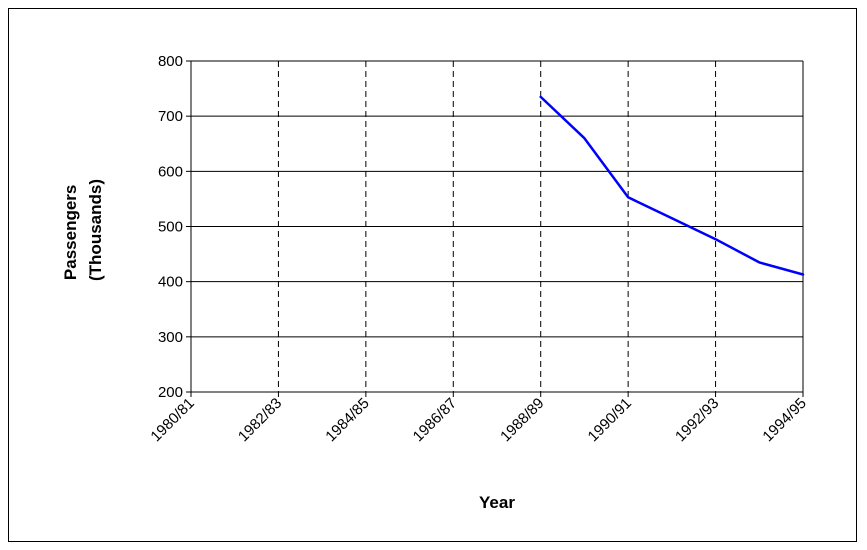 This screenshot has width=867, height=550. Describe the element at coordinates (170, 61) in the screenshot. I see `y-tick-label: 800` at that location.